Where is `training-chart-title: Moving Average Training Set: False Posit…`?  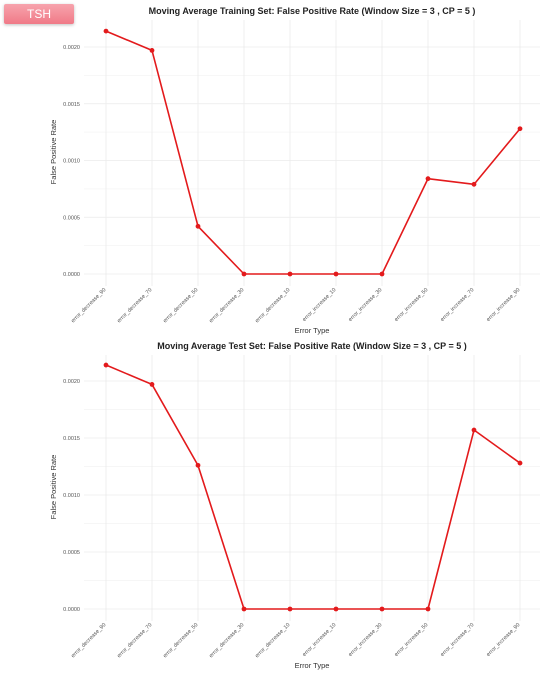
training-chart-title: Moving Average Training Set: False Posit… is located at coordinates (312, 11).